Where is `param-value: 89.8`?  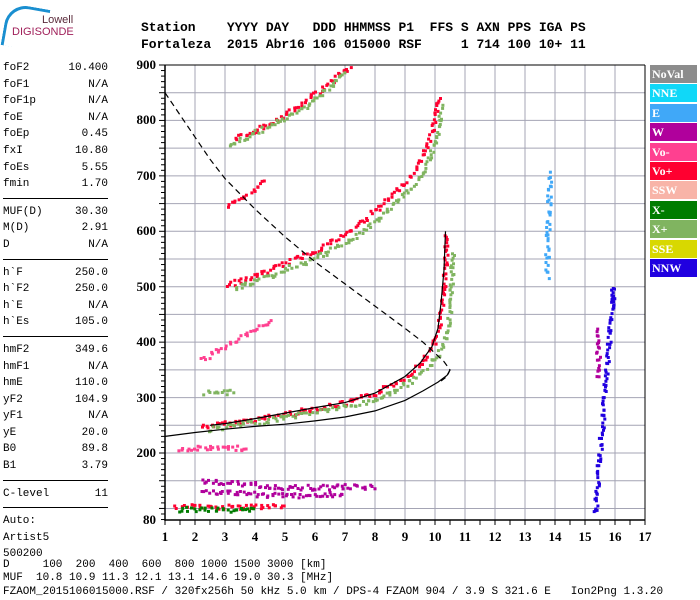 param-value: 89.8 is located at coordinates (94, 449).